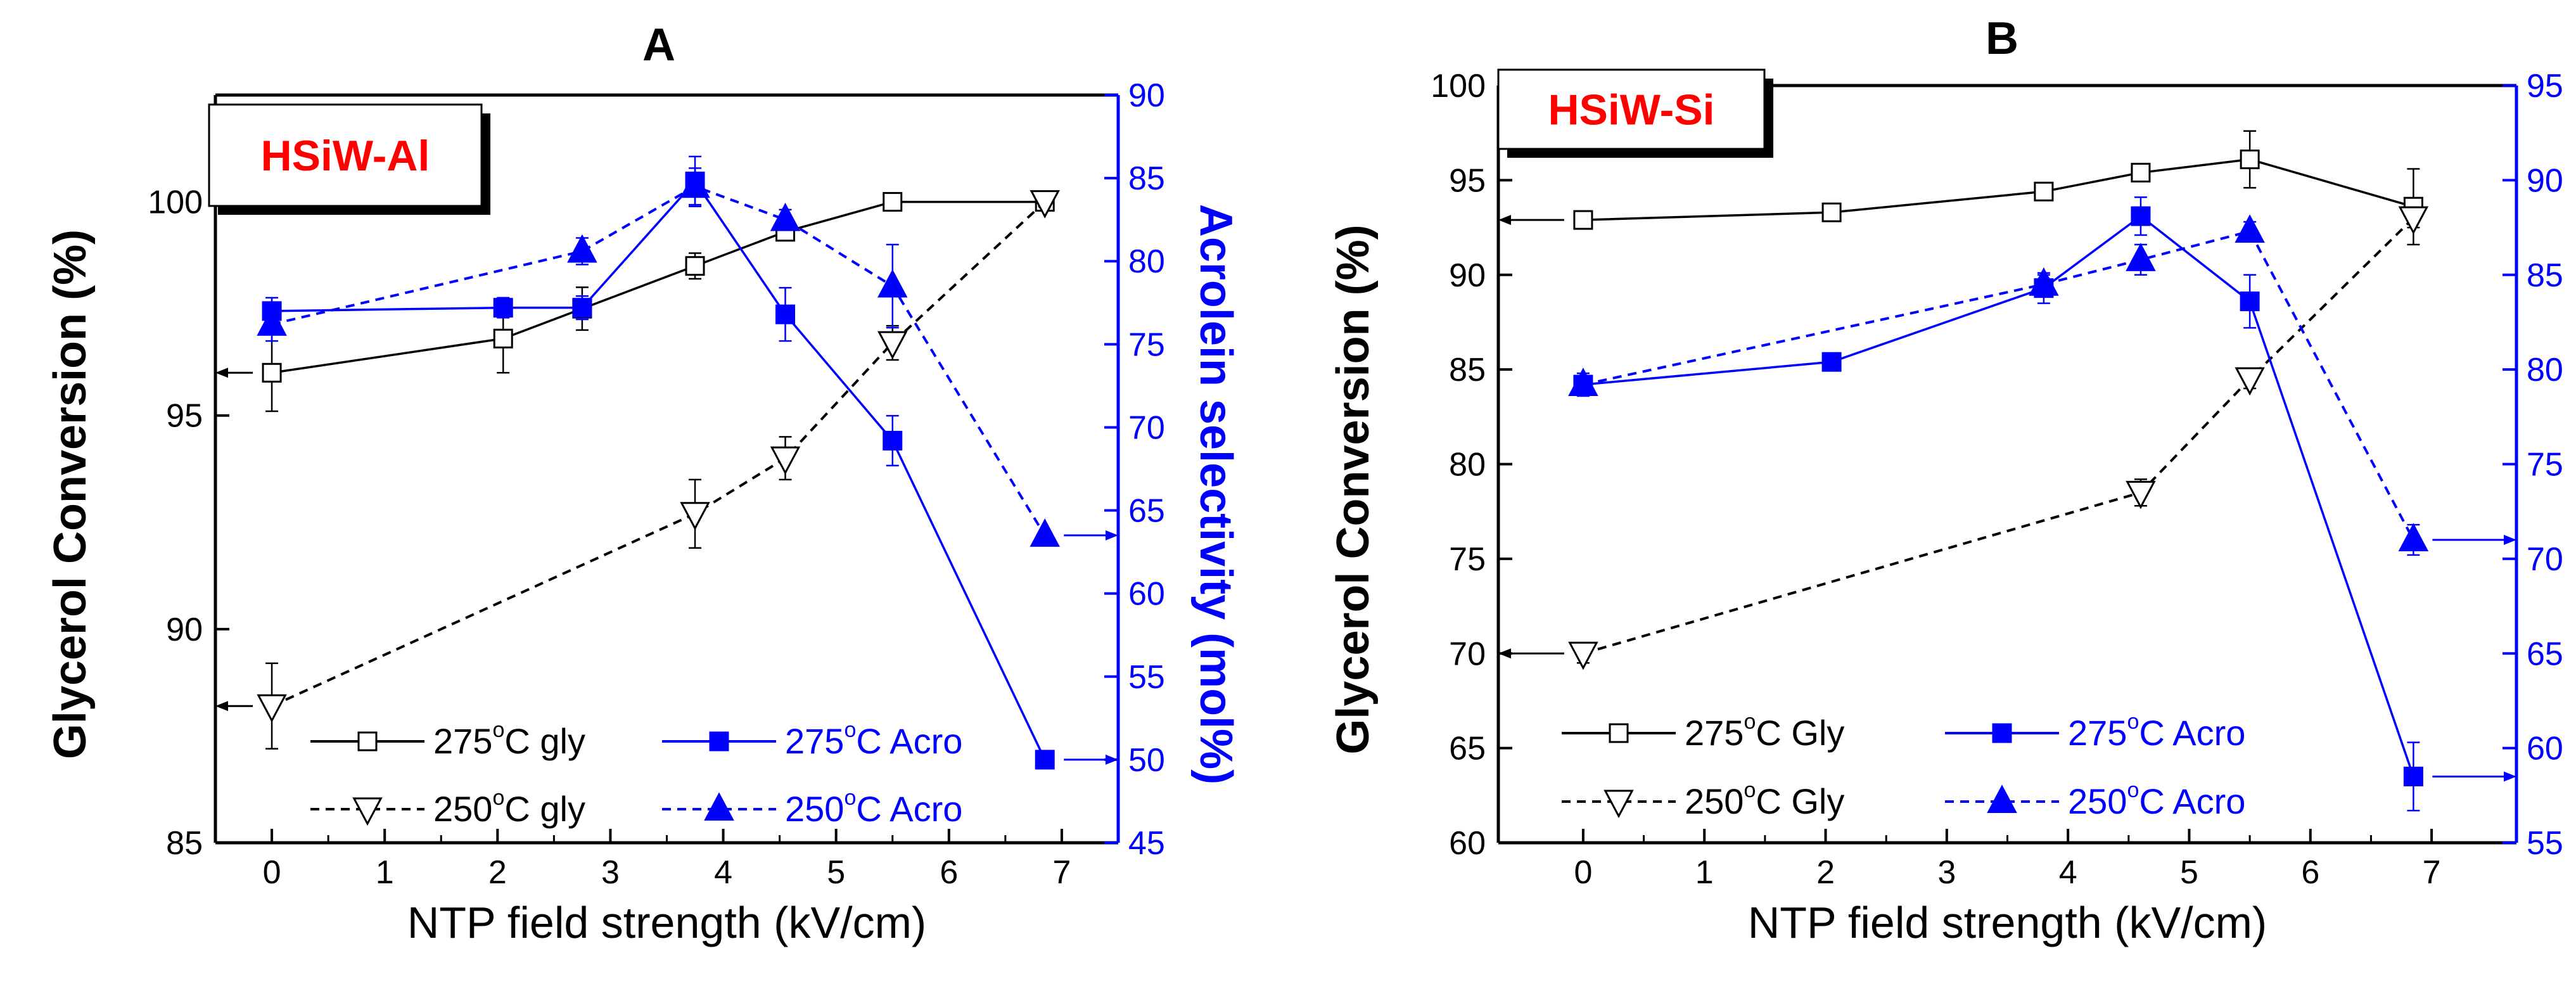  Describe the element at coordinates (1146, 96) in the screenshot. I see `right-y-tick-label: 90` at that location.